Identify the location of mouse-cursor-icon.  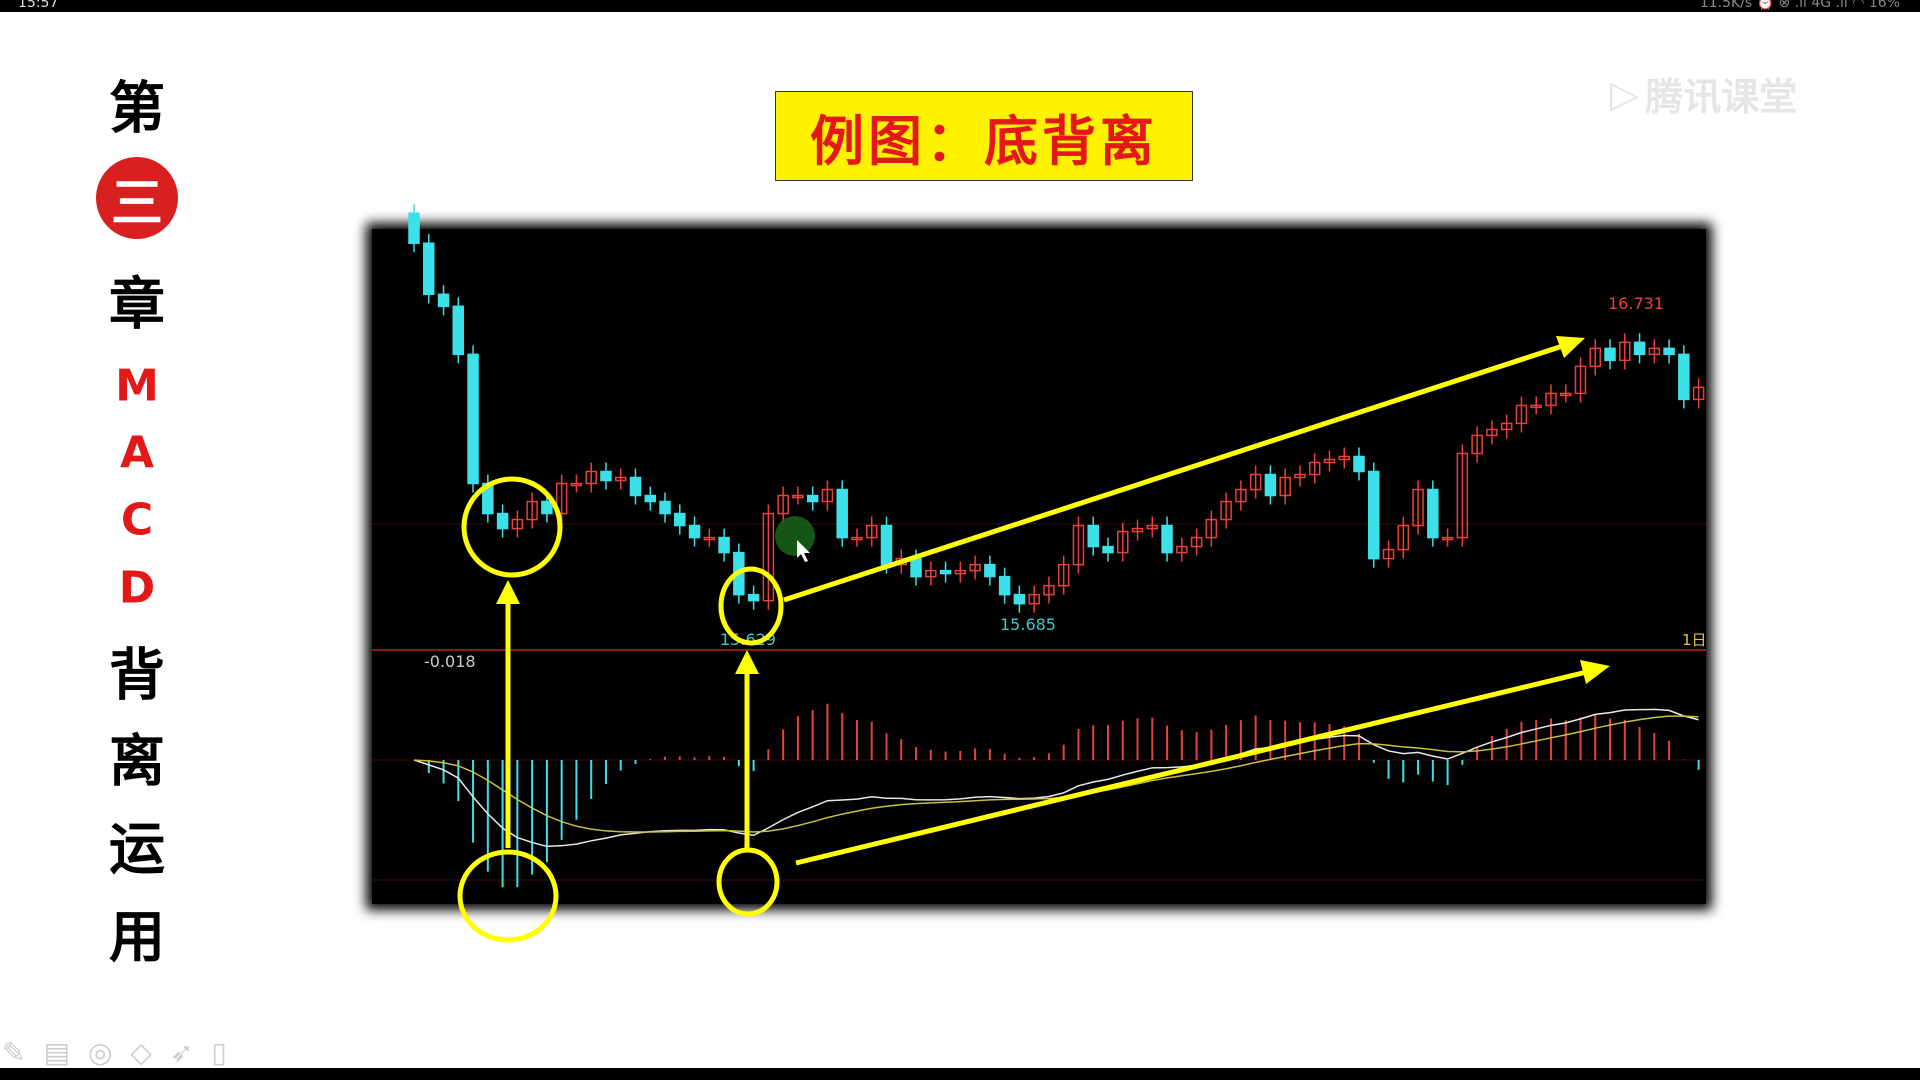
(803, 551).